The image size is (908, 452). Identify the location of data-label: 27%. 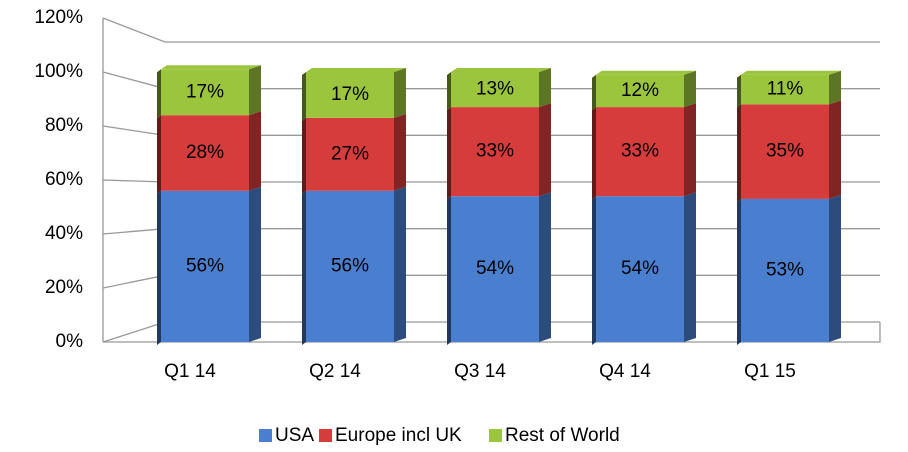
(350, 153).